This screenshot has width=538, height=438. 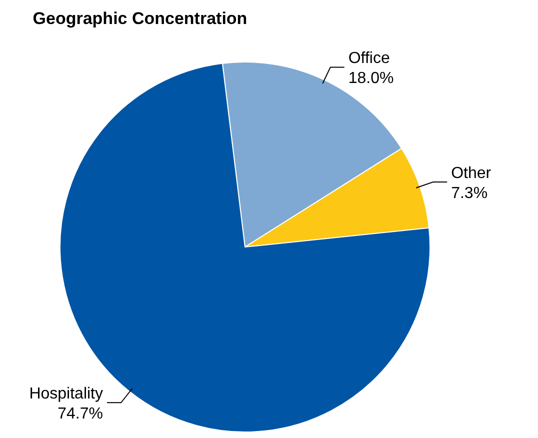 I want to click on slice-label: Other, so click(x=471, y=173).